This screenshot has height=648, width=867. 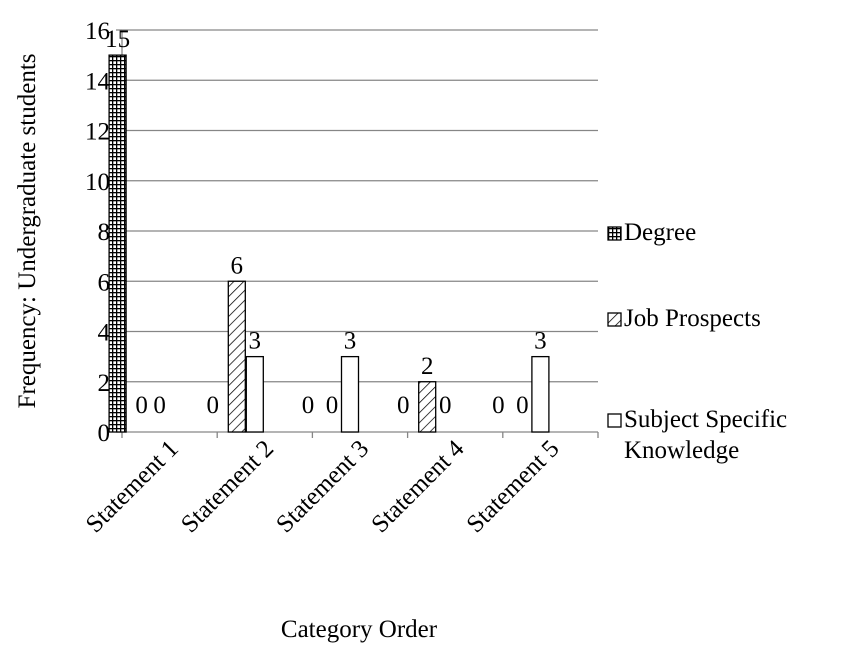 What do you see at coordinates (417, 486) in the screenshot?
I see `x-tick-label: Statement 4` at bounding box center [417, 486].